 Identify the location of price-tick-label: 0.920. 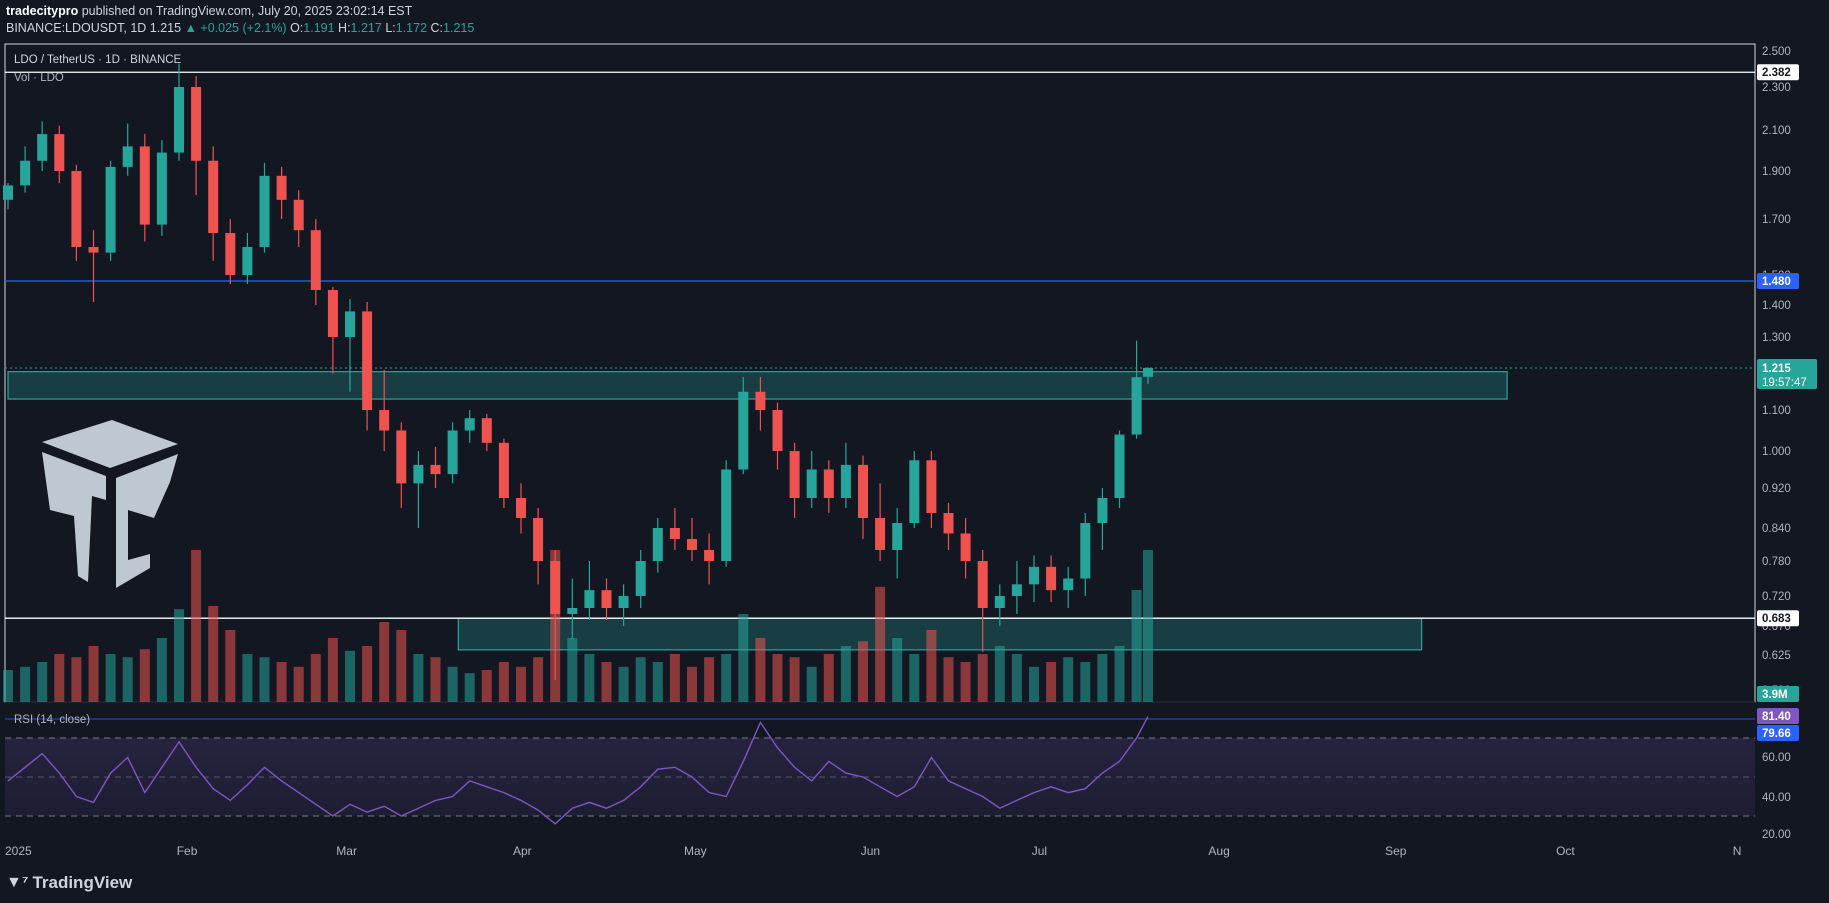
(1776, 489).